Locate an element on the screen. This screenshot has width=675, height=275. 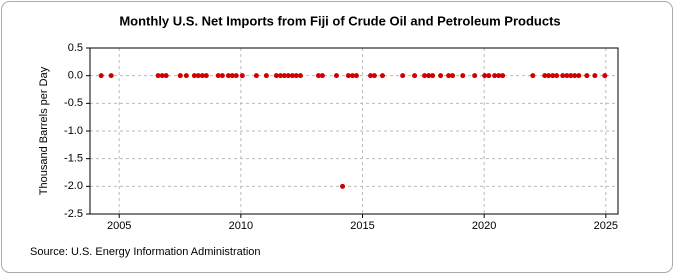
y-tick-label: -2.5 is located at coordinates (73, 214).